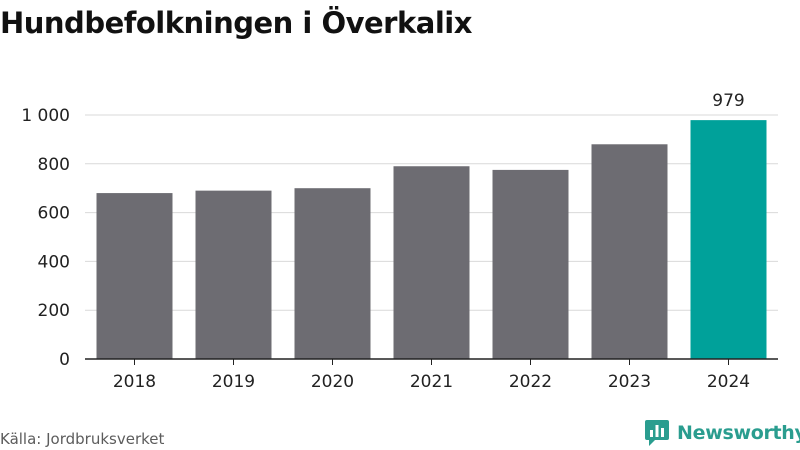  What do you see at coordinates (82, 439) in the screenshot?
I see `source-note: Källa: Jordbruksverket` at bounding box center [82, 439].